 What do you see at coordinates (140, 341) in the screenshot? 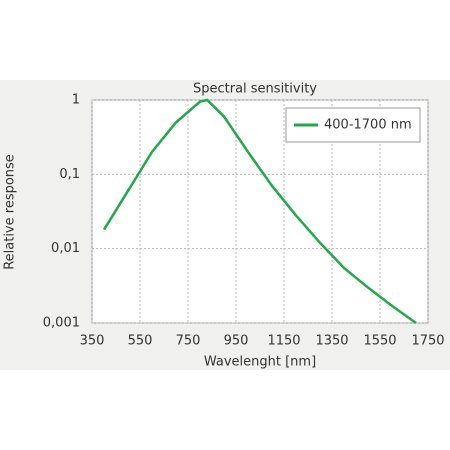
I see `x-tick-label: 550` at bounding box center [140, 341].